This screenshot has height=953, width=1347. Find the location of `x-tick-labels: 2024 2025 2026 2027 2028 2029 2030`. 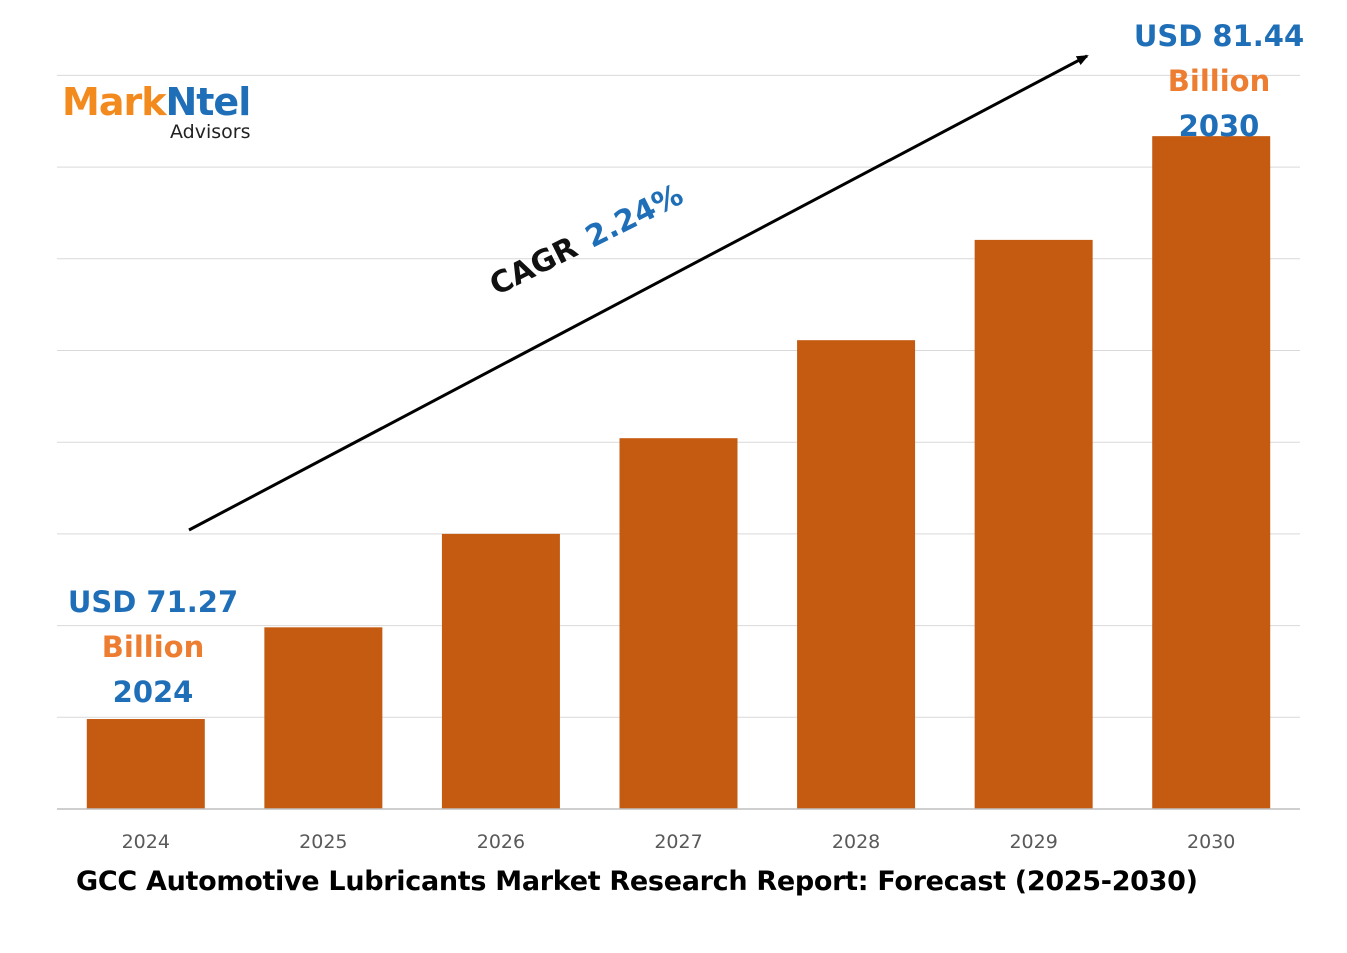

x-tick-labels: 2024 2025 2026 2027 2028 2029 2030 is located at coordinates (679, 842).